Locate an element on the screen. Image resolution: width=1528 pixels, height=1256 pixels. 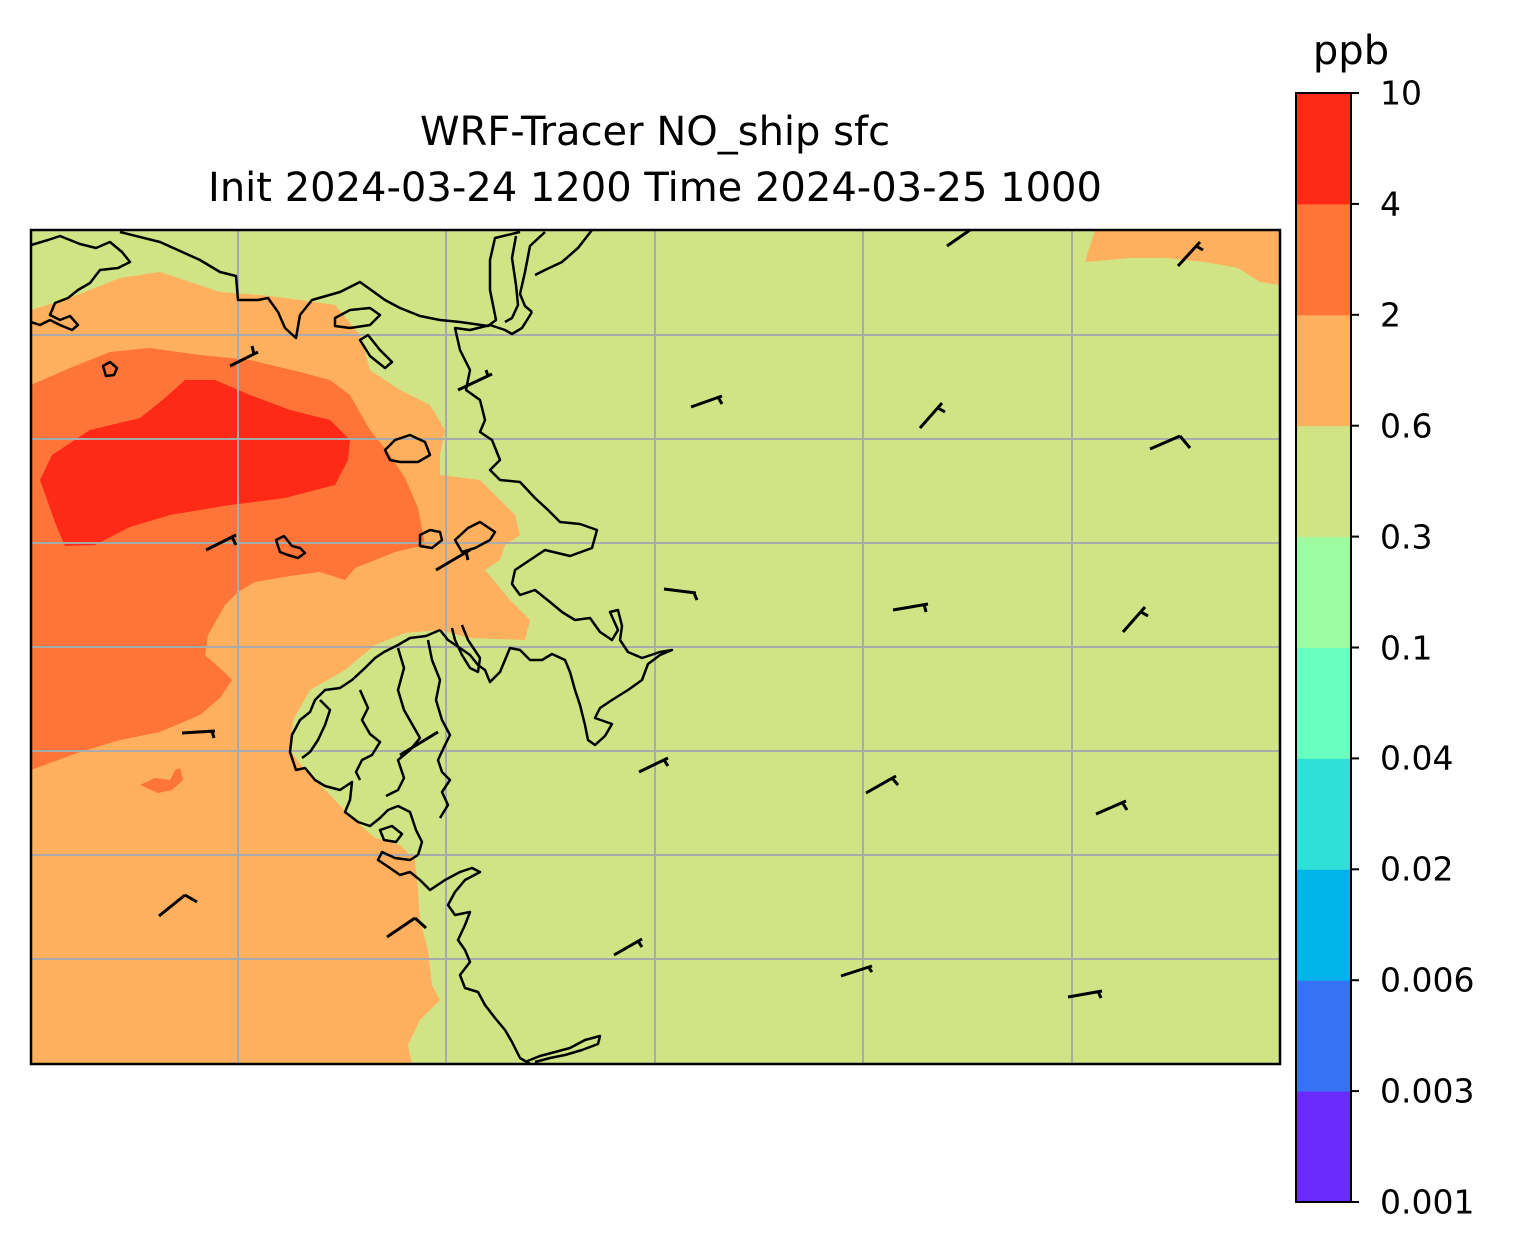
contour-2-4-ppb-small is located at coordinates (161, 780).